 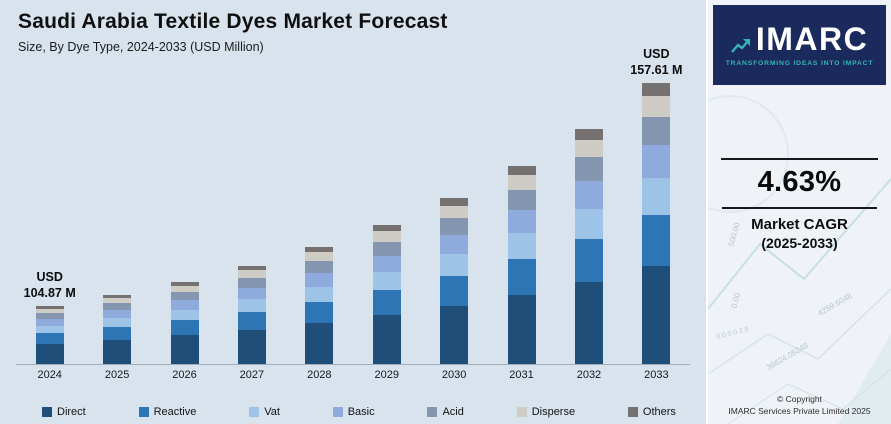 I want to click on stacked-bar-2027, so click(x=251, y=315).